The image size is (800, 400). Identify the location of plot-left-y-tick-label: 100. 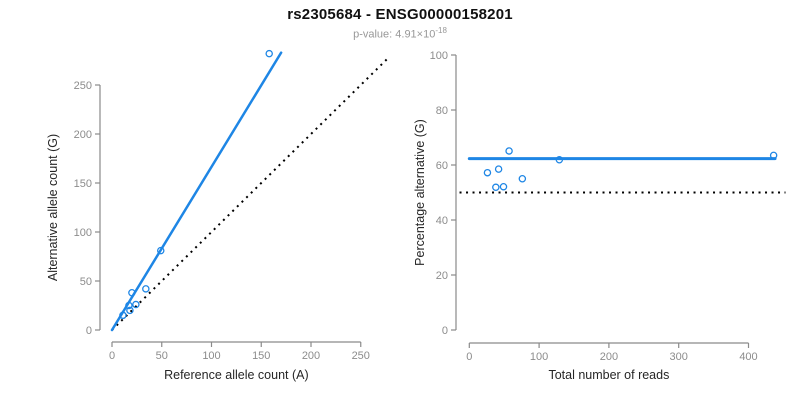
(83, 233).